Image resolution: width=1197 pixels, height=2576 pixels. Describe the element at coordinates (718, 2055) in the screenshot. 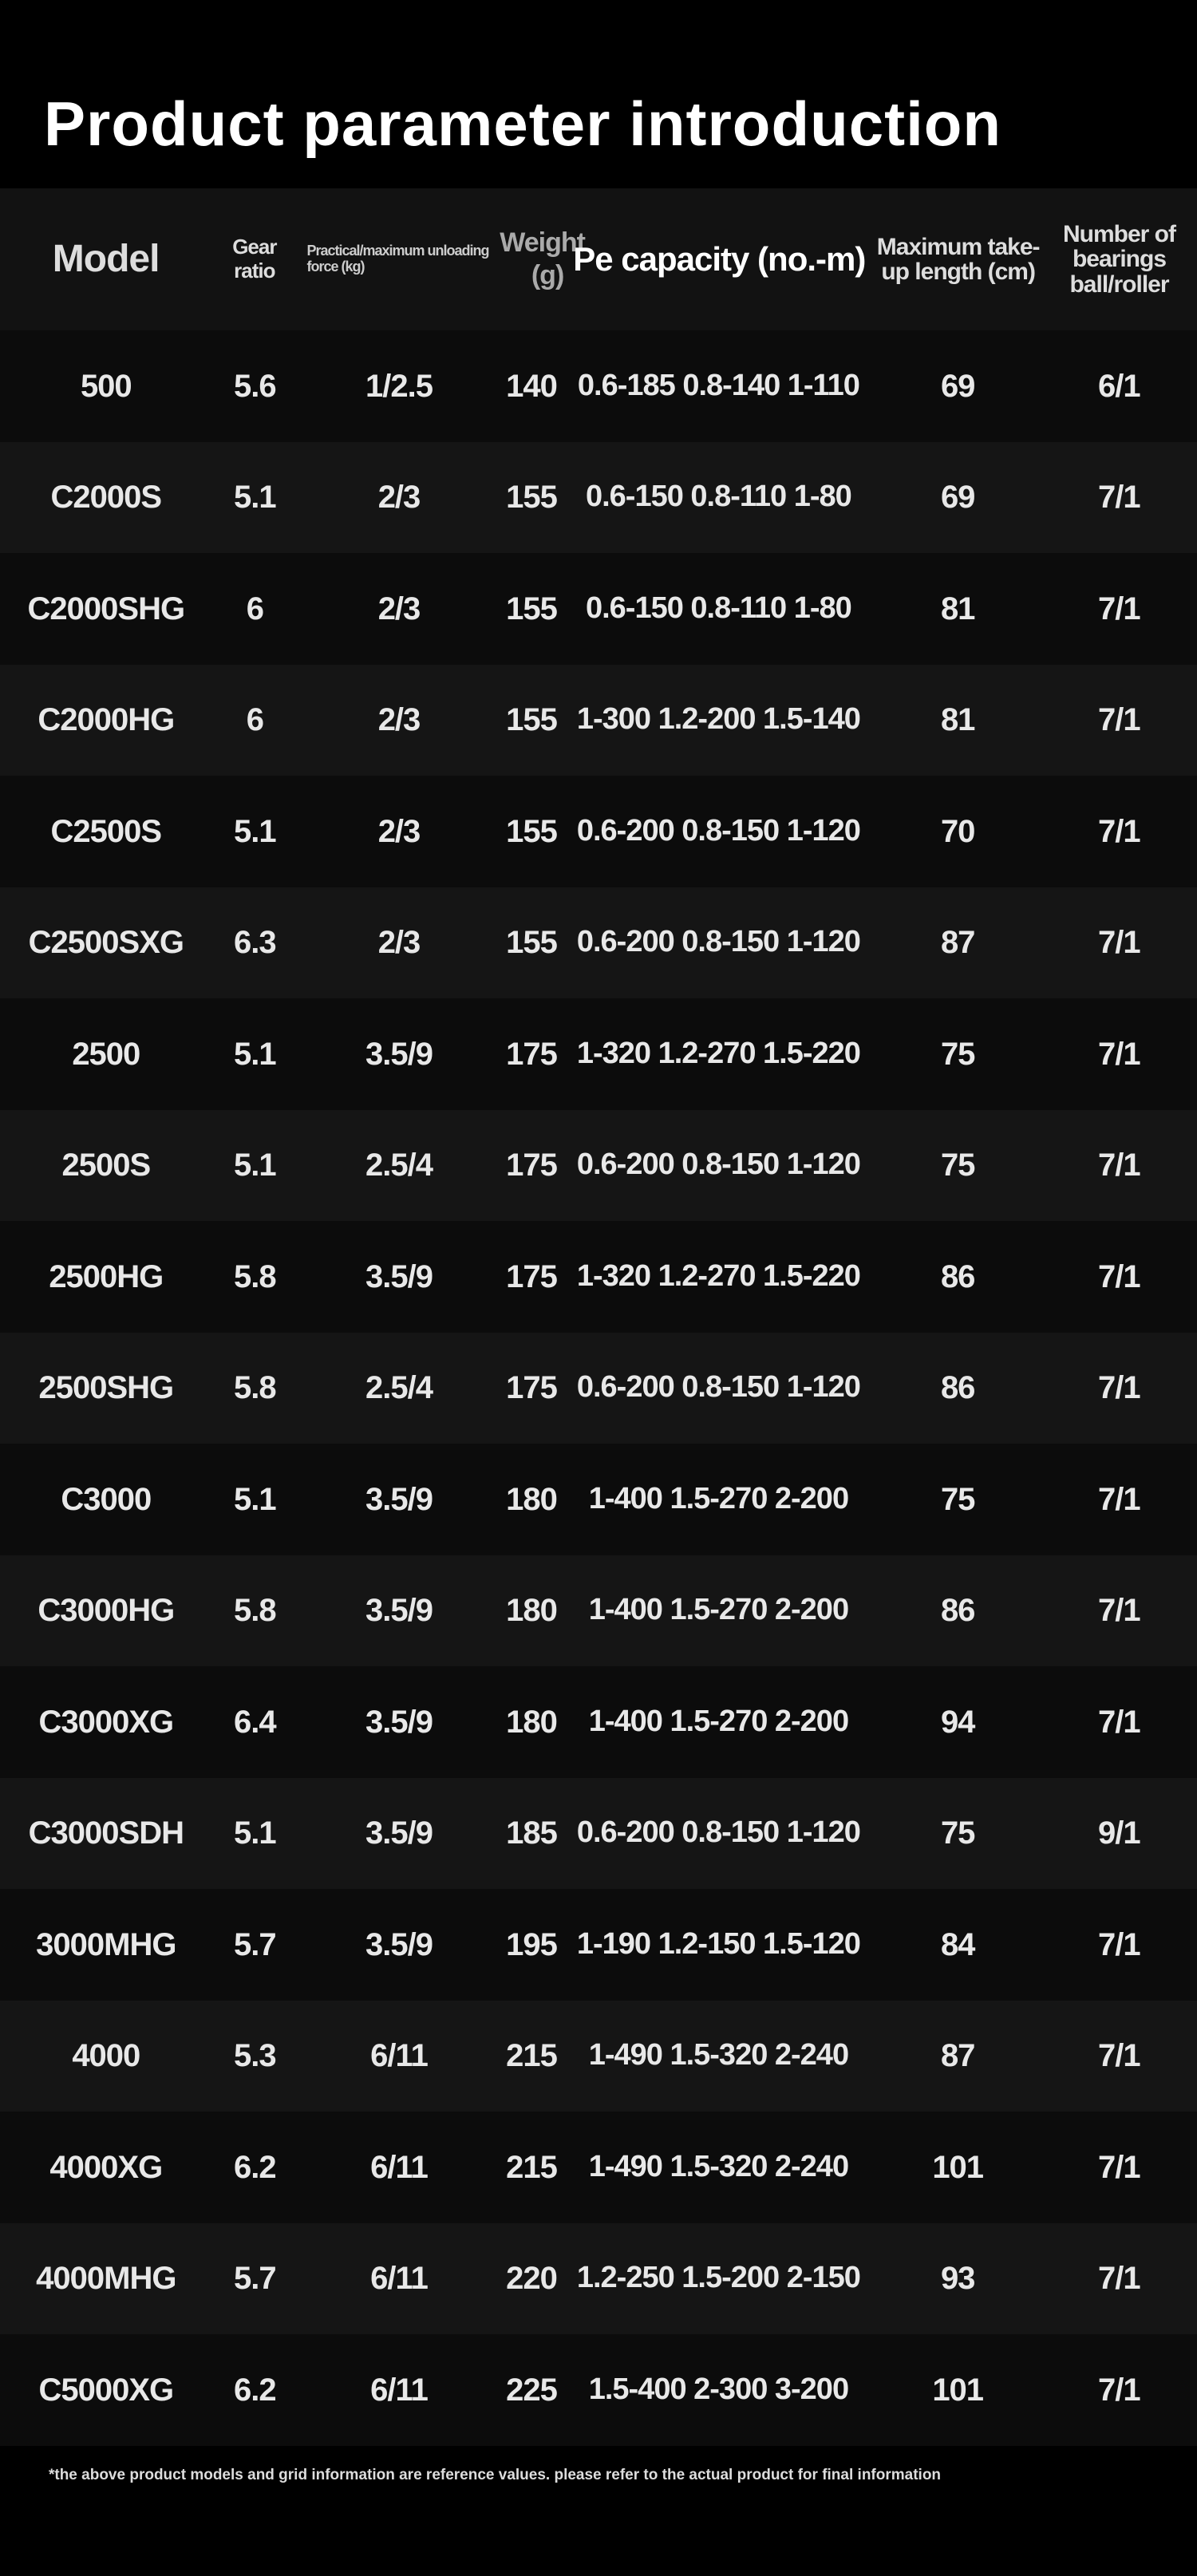

I see `cell-pe-capacity: 1-490 1.5-320 2-240` at that location.